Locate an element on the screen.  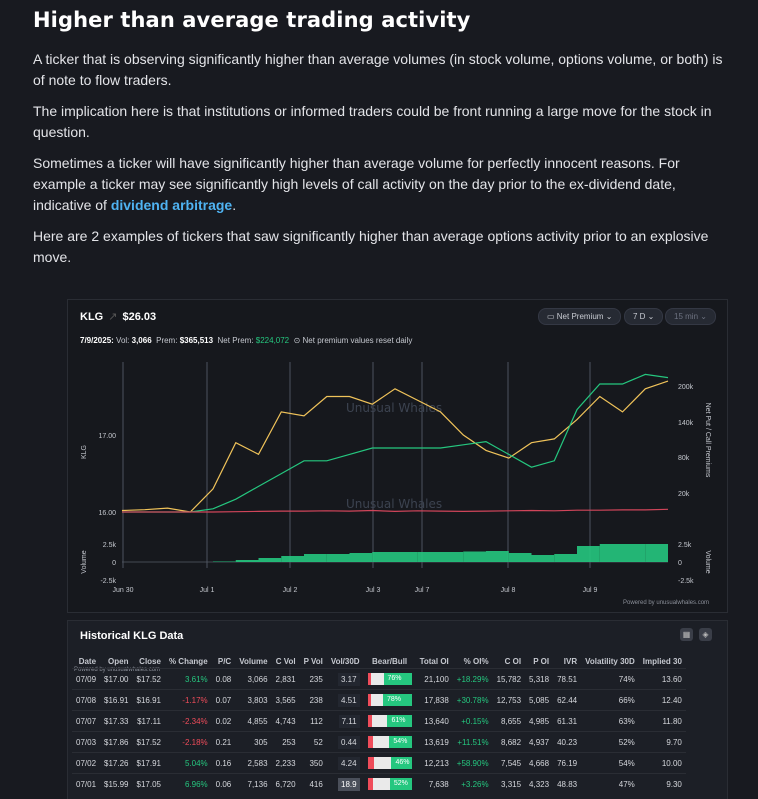
bull-segment: 61% is located at coordinates (399, 721).